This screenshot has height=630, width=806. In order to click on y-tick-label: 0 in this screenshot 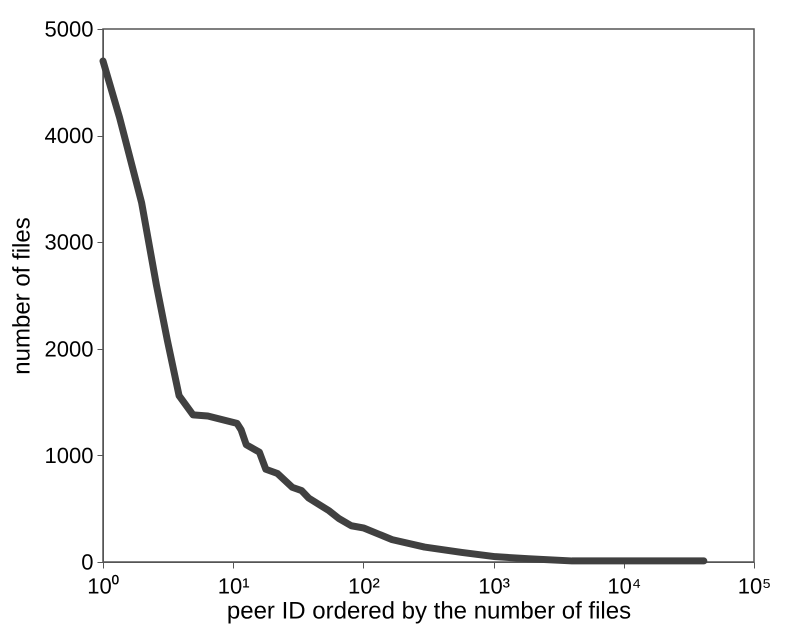, I will do `click(87, 562)`.